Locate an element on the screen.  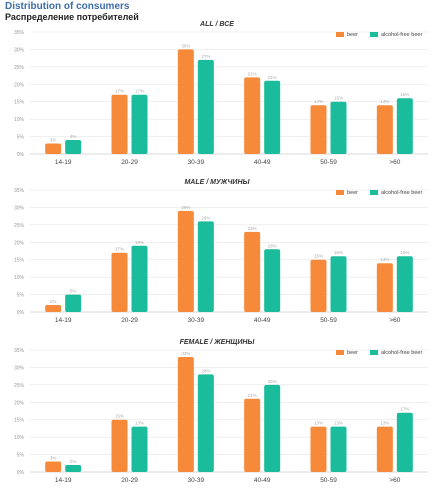
data-label: 33% is located at coordinates (185, 353).